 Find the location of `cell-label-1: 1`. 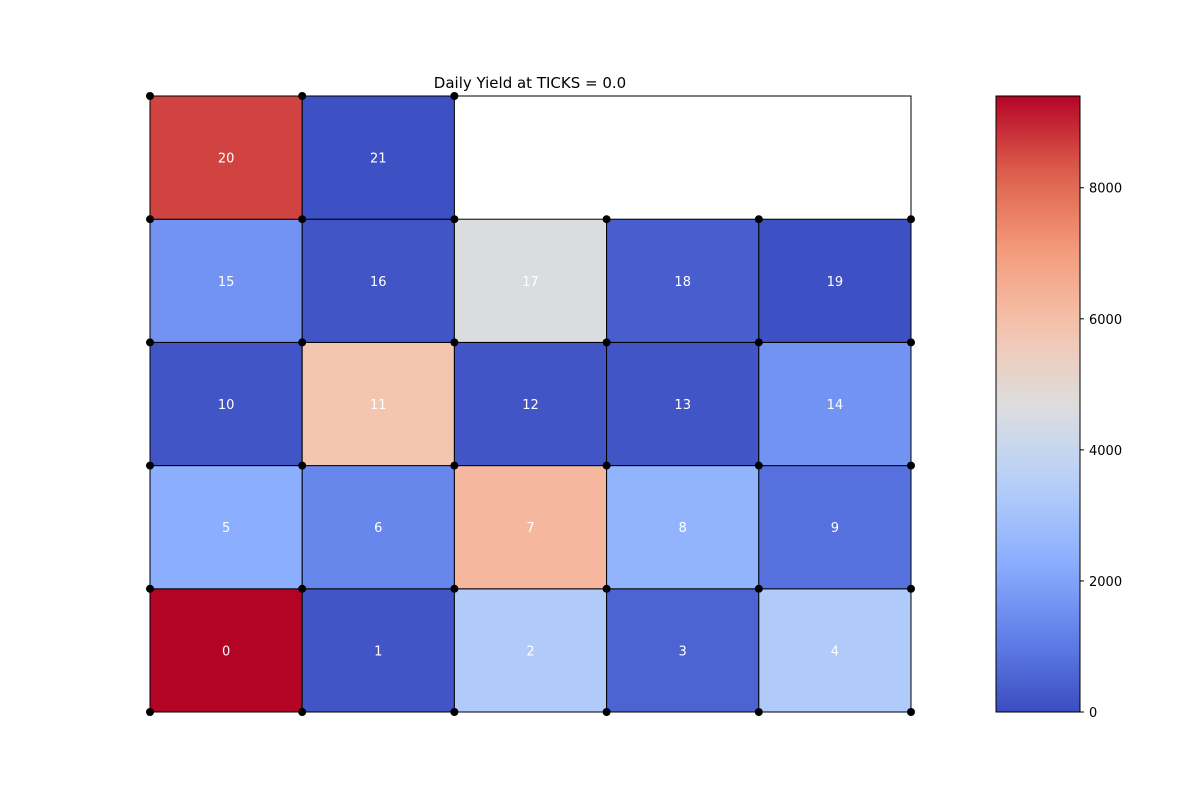

cell-label-1: 1 is located at coordinates (378, 651).